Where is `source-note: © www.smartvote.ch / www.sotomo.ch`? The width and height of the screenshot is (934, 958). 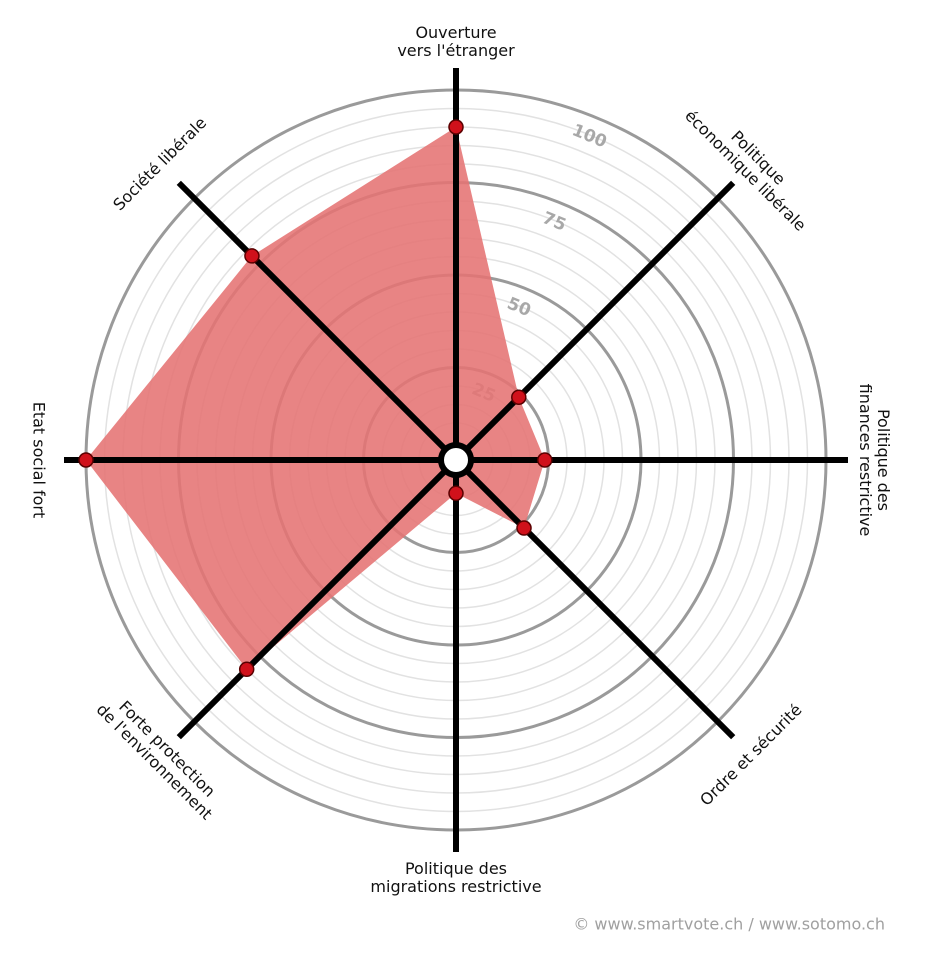
source-note: © www.smartvote.ch / www.sotomo.ch is located at coordinates (729, 924).